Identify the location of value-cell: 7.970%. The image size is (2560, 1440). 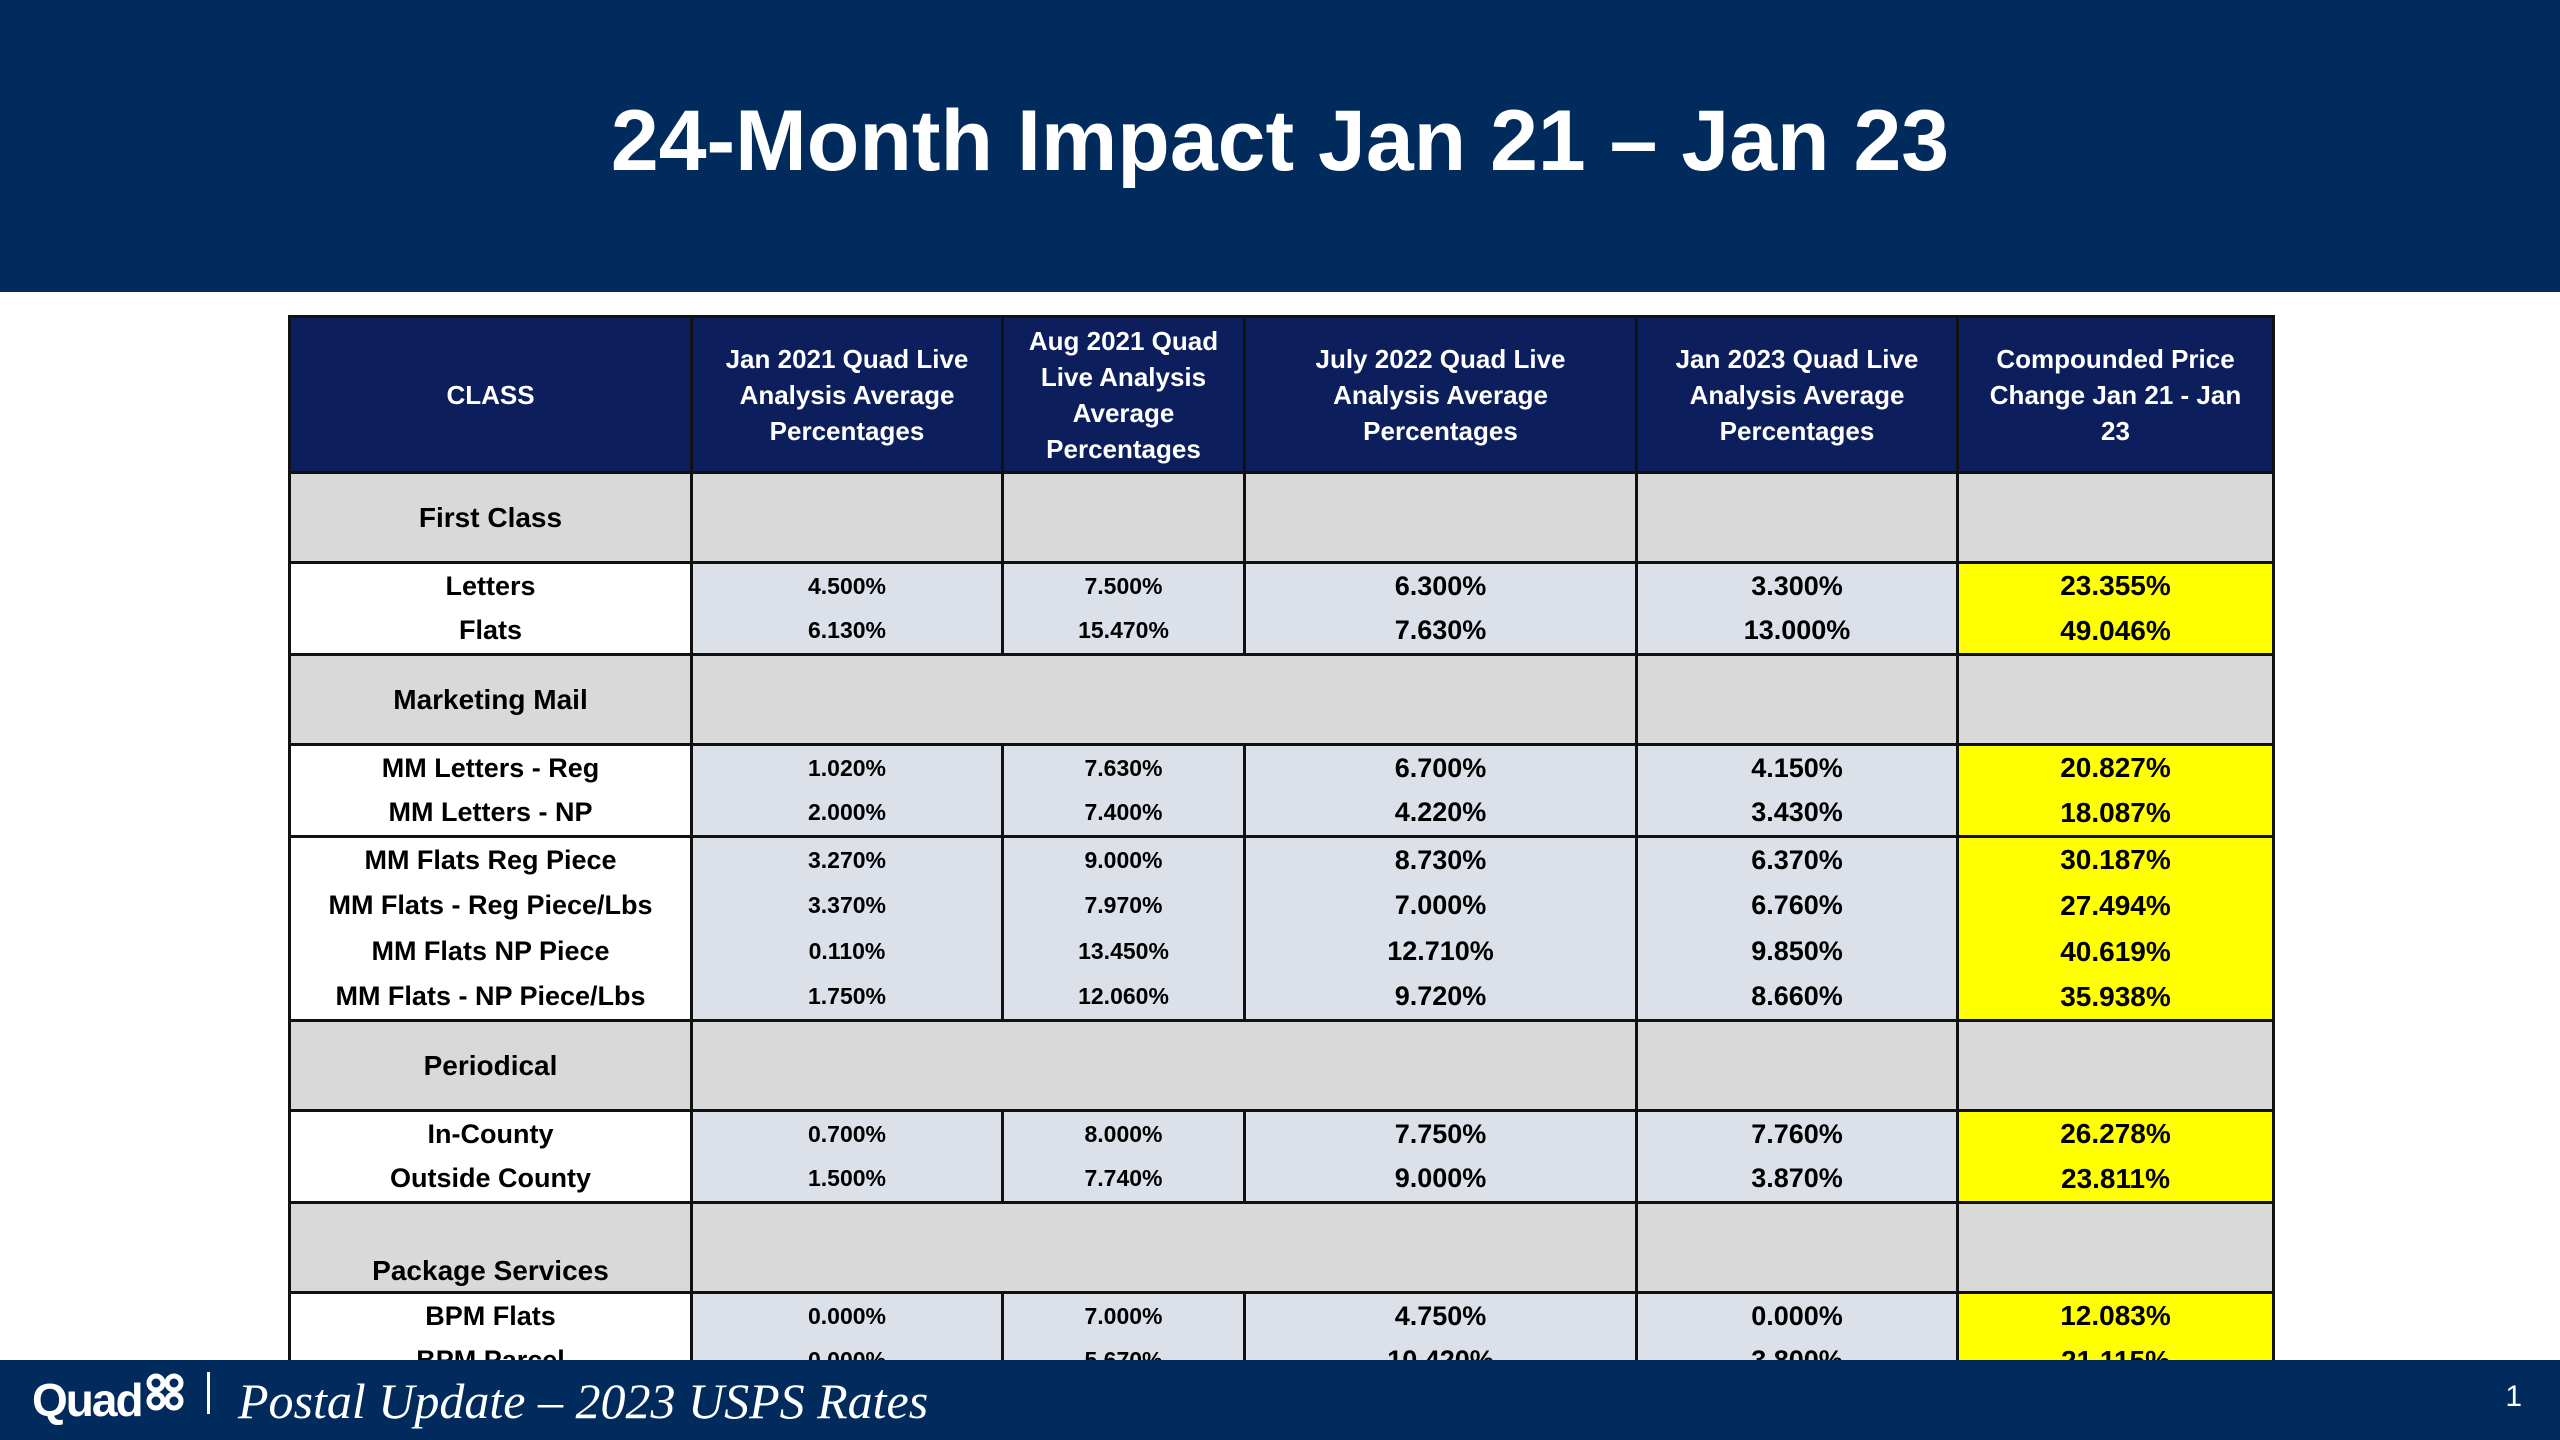
(1123, 905).